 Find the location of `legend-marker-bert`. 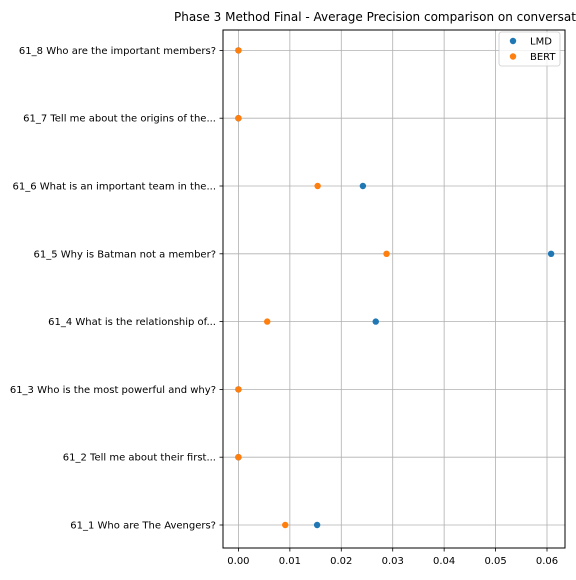

legend-marker-bert is located at coordinates (513, 56).